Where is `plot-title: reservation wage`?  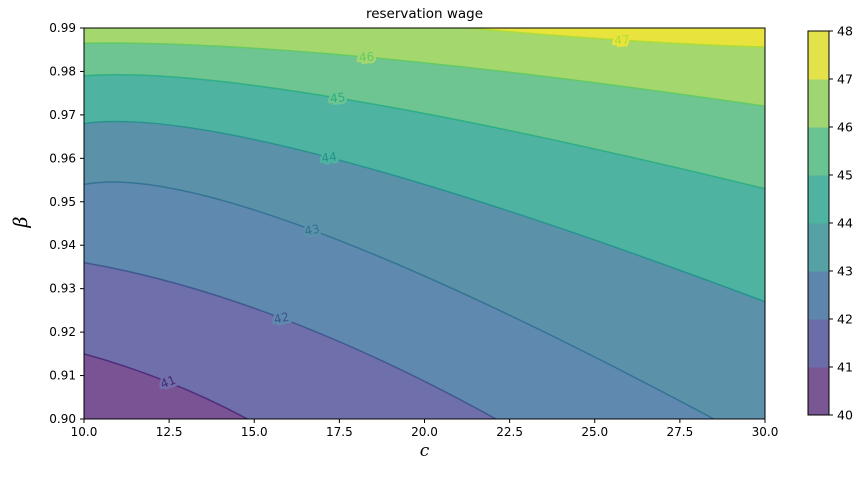 plot-title: reservation wage is located at coordinates (424, 14).